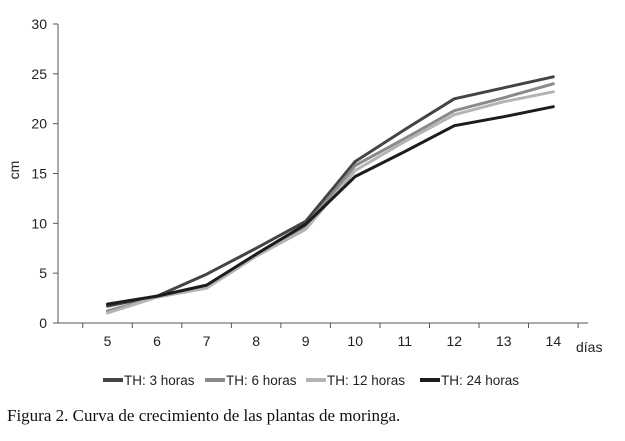  What do you see at coordinates (39, 174) in the screenshot?
I see `y-tick-label: 15` at bounding box center [39, 174].